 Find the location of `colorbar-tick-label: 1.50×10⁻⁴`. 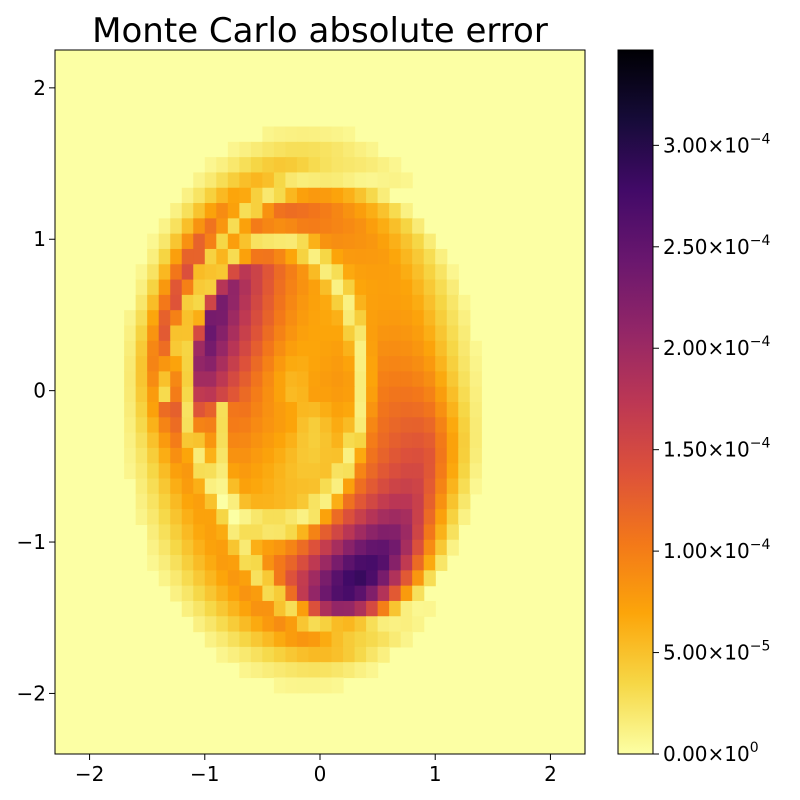

colorbar-tick-label: 1.50×10⁻⁴ is located at coordinates (716, 449).